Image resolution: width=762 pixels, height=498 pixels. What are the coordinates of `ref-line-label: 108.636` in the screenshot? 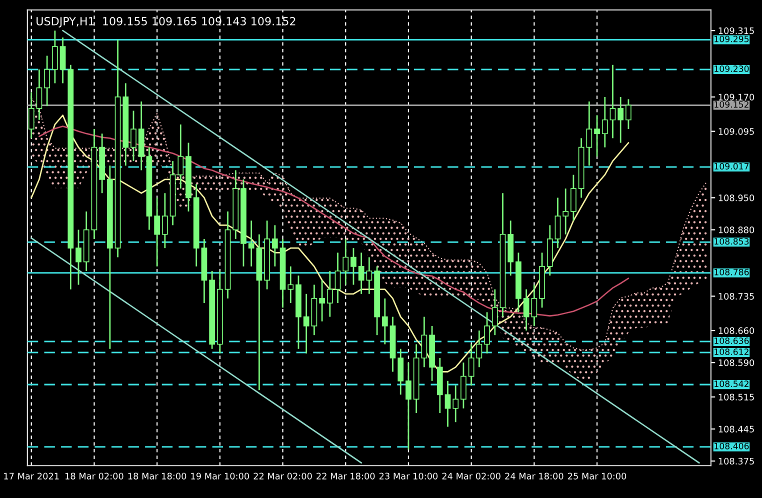 It's located at (731, 341).